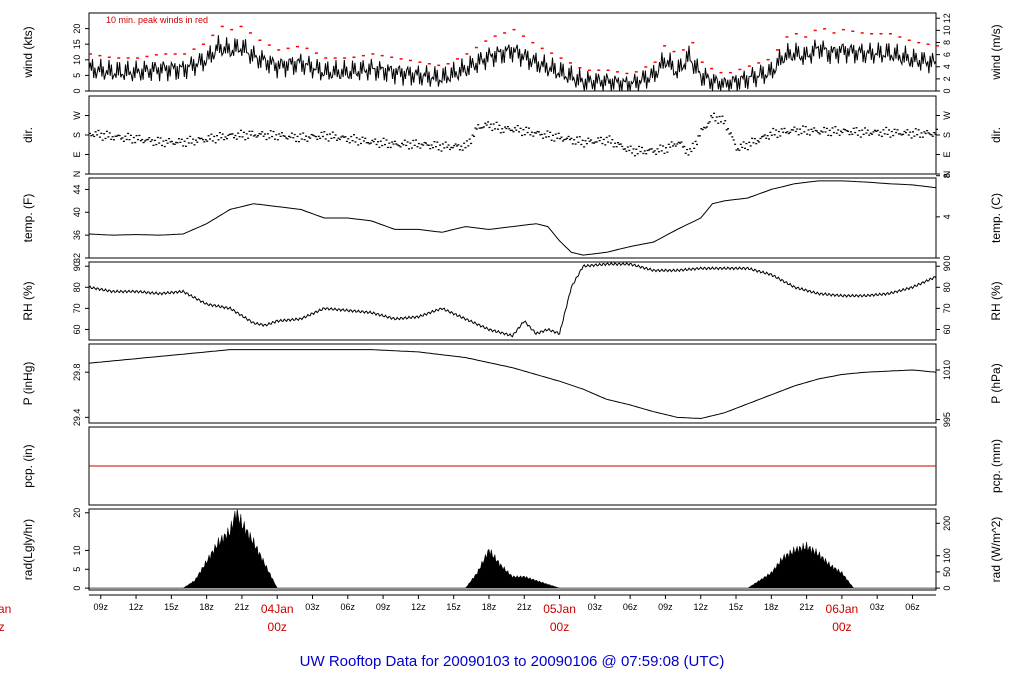 The height and width of the screenshot is (700, 1024). Describe the element at coordinates (77, 44) in the screenshot. I see `left-tick-label: 15` at that location.